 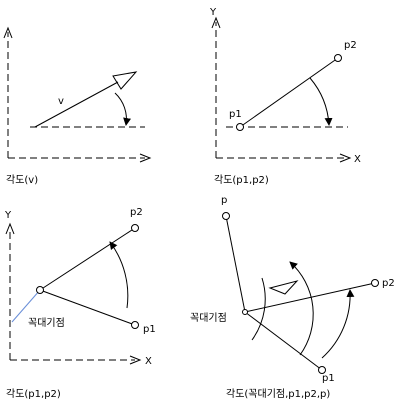 I want to click on panel-1: v 각도(v), so click(x=77, y=106).